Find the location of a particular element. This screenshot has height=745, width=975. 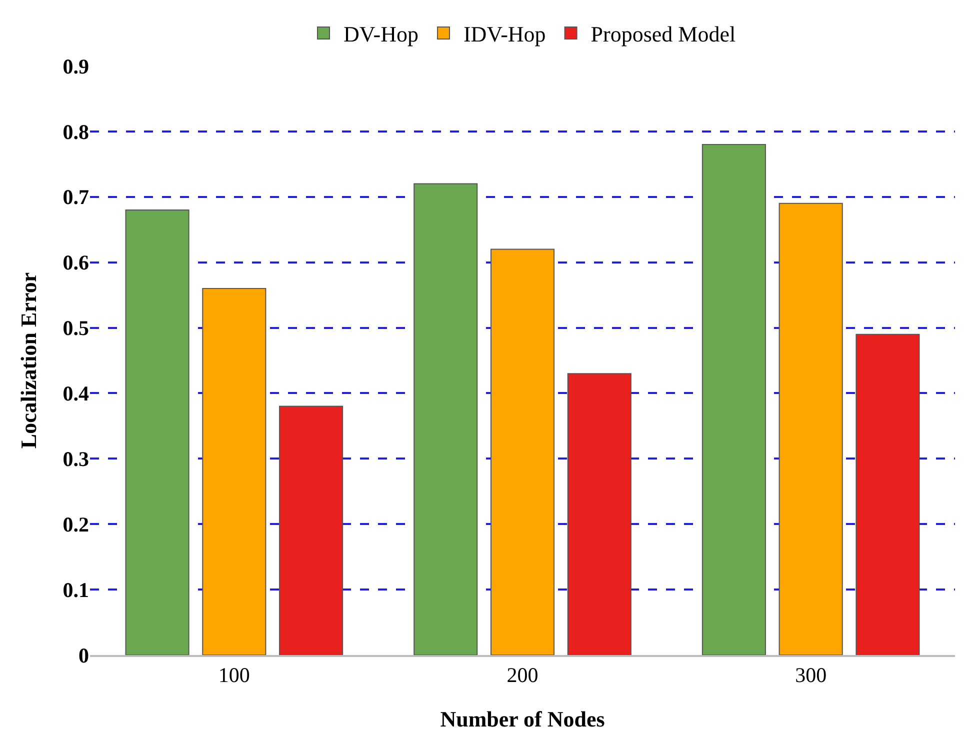

y-tick-label: 0 is located at coordinates (83, 655).